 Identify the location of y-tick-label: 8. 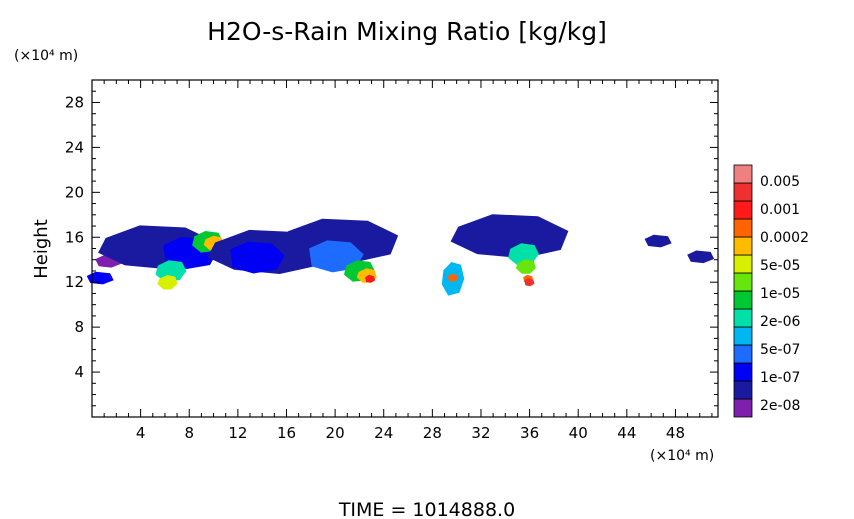
(79, 327).